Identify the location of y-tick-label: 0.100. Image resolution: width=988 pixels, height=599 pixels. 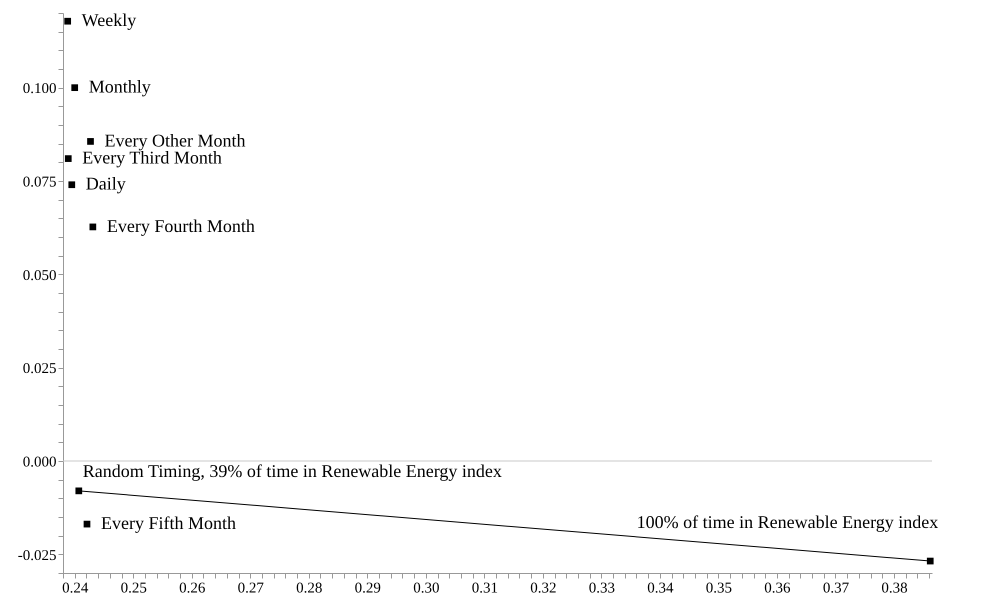
(39, 89).